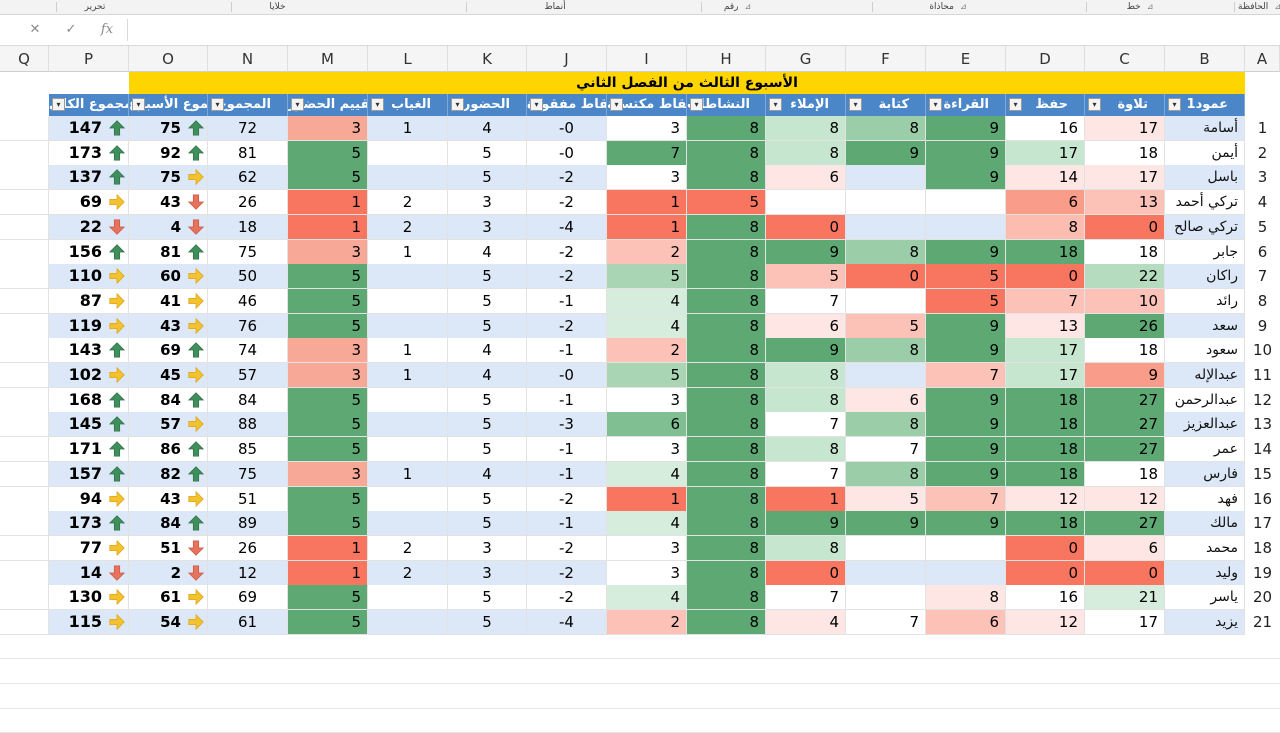  What do you see at coordinates (168, 548) in the screenshot?
I see `cell-O: 51` at bounding box center [168, 548].